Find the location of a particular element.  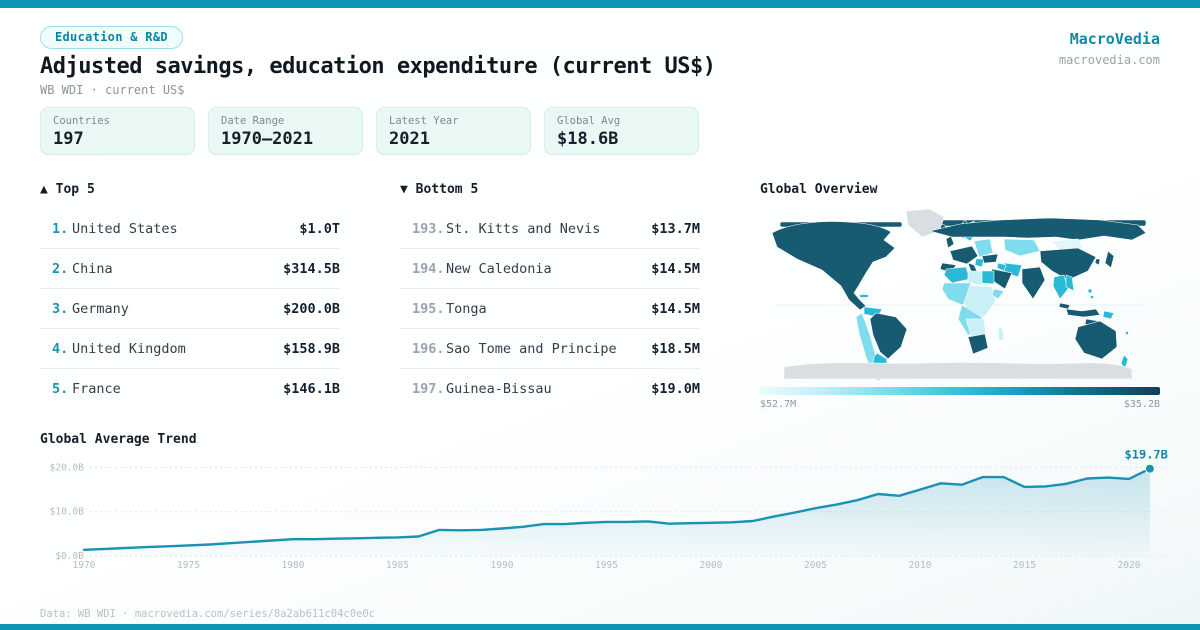

country-value: $14.5M is located at coordinates (675, 308).